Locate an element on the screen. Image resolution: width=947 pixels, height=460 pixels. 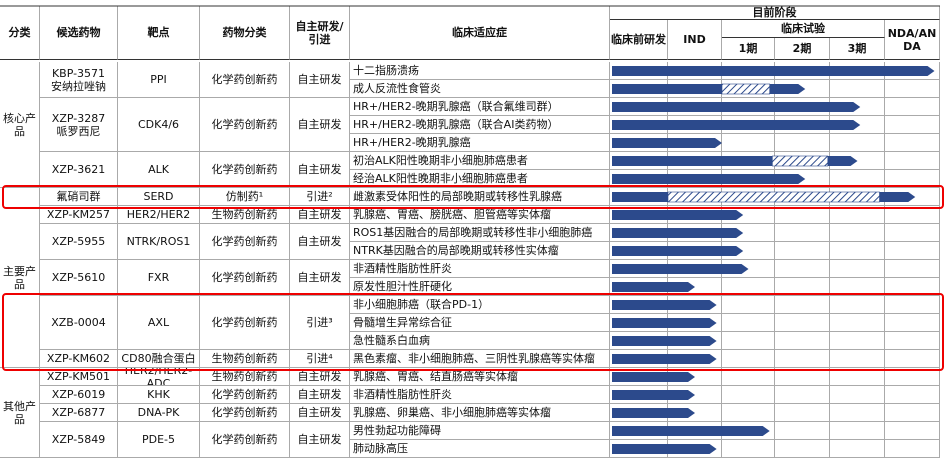
drug-name: XZP-6019 is located at coordinates (78, 394).